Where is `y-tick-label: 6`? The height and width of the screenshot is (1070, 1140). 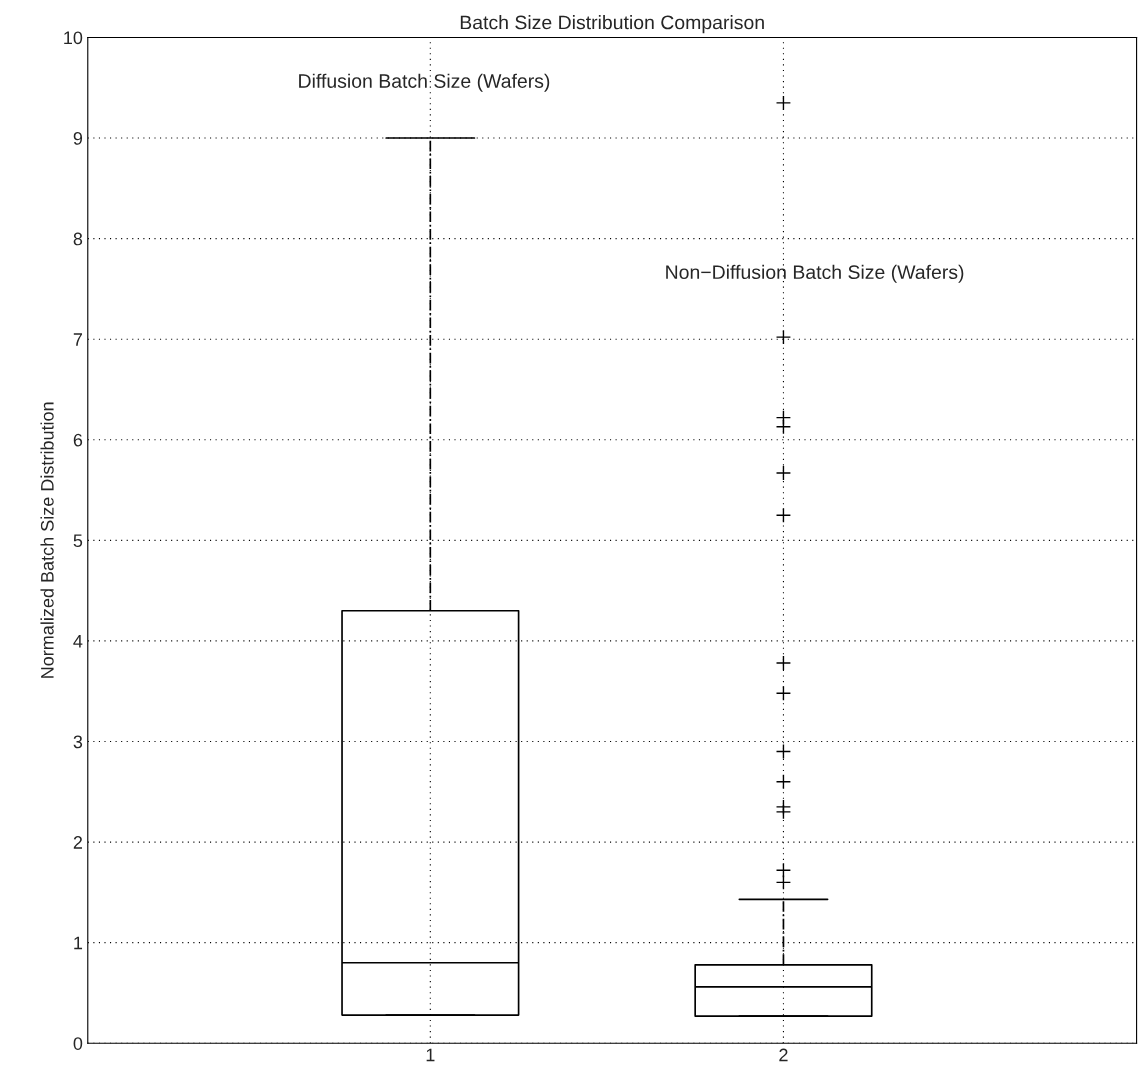 y-tick-label: 6 is located at coordinates (78, 440).